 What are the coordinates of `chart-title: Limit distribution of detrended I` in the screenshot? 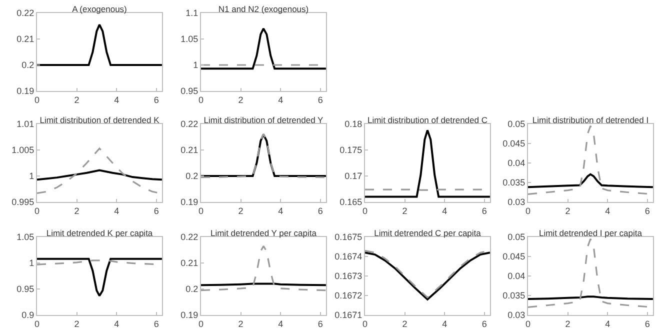 It's located at (590, 120).